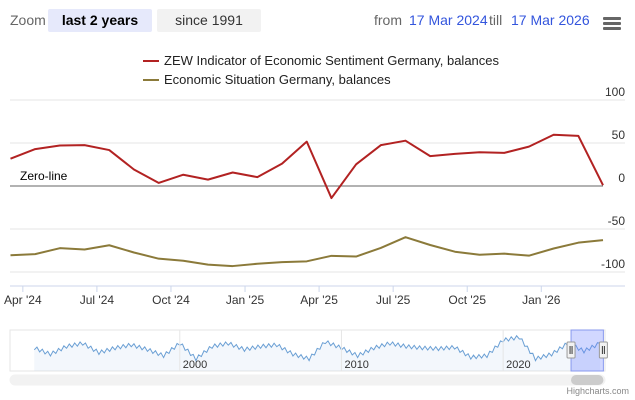  What do you see at coordinates (356, 365) in the screenshot?
I see `navigator-x-label: 2010` at bounding box center [356, 365].